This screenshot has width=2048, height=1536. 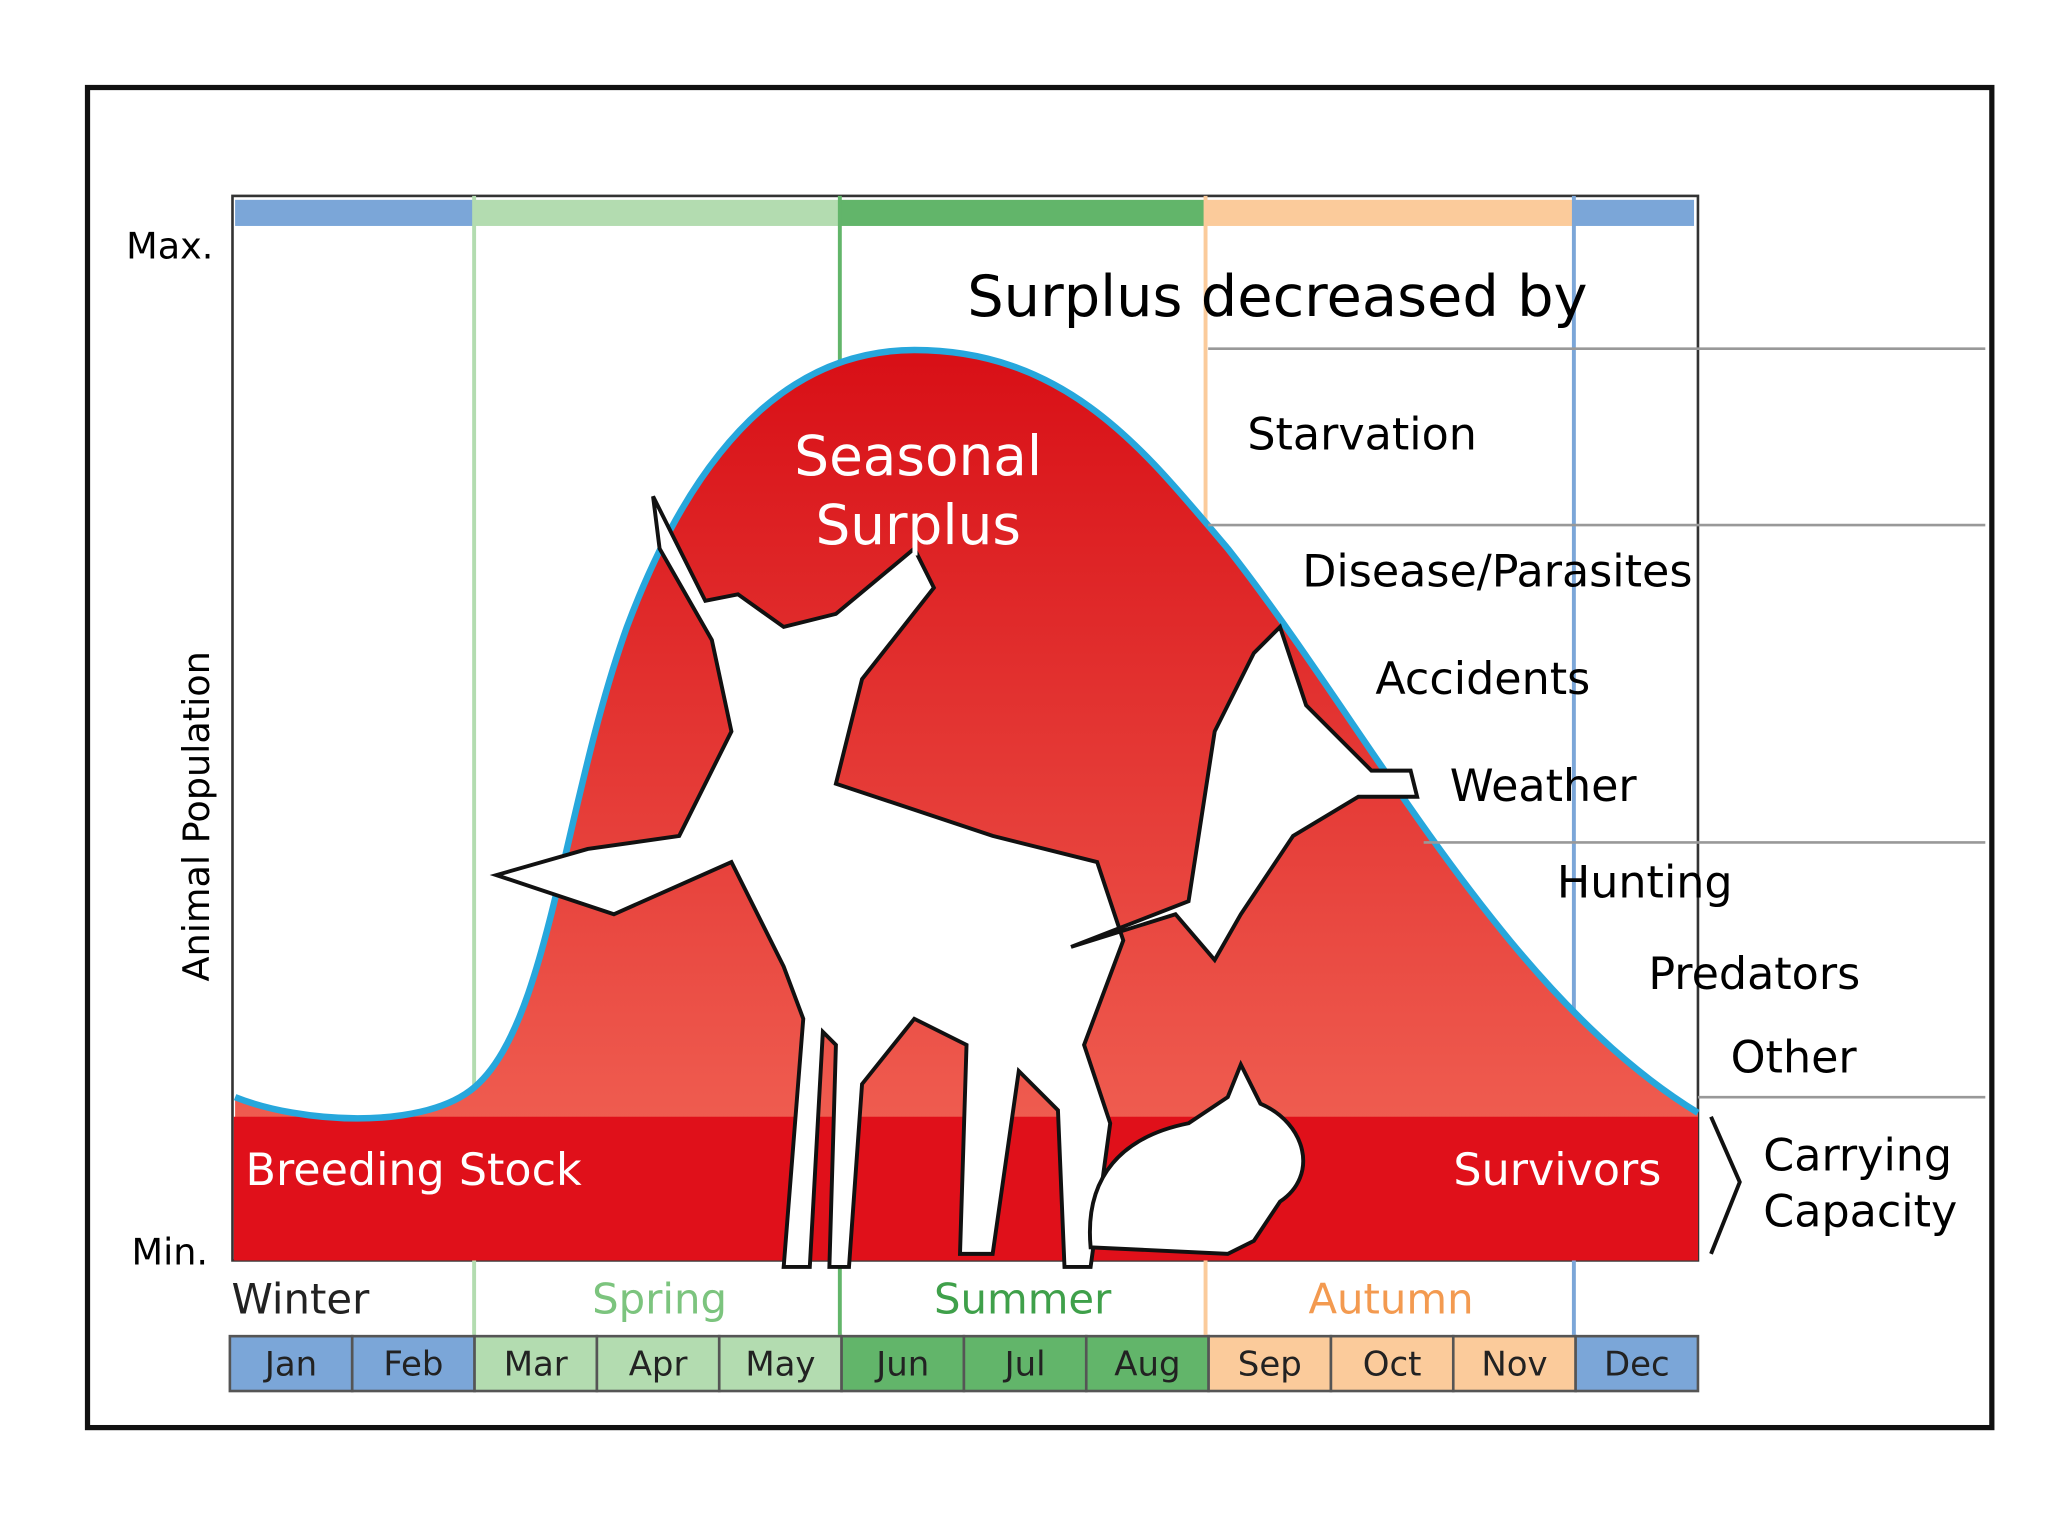 What do you see at coordinates (1147, 1365) in the screenshot?
I see `month-label: Aug` at bounding box center [1147, 1365].